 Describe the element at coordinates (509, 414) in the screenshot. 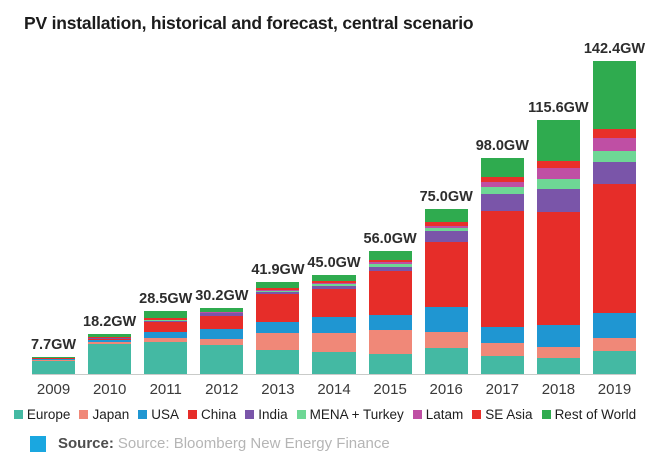

I see `legend-label-se-asia: SE Asia` at that location.